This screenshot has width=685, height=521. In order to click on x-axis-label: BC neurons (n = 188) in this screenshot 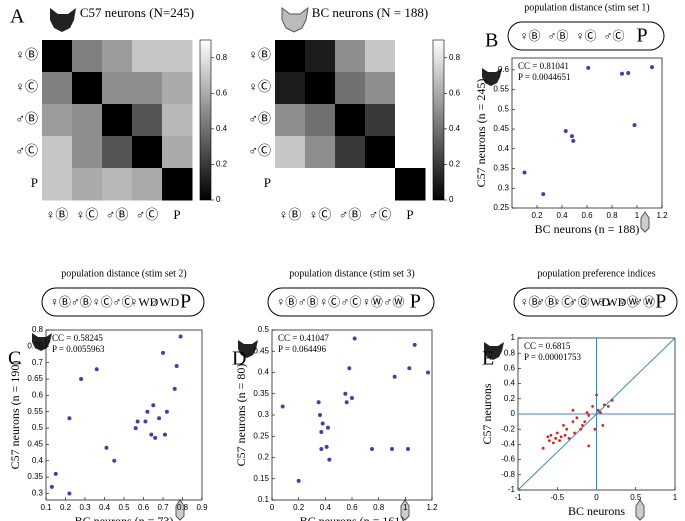, I will do `click(587, 229)`.